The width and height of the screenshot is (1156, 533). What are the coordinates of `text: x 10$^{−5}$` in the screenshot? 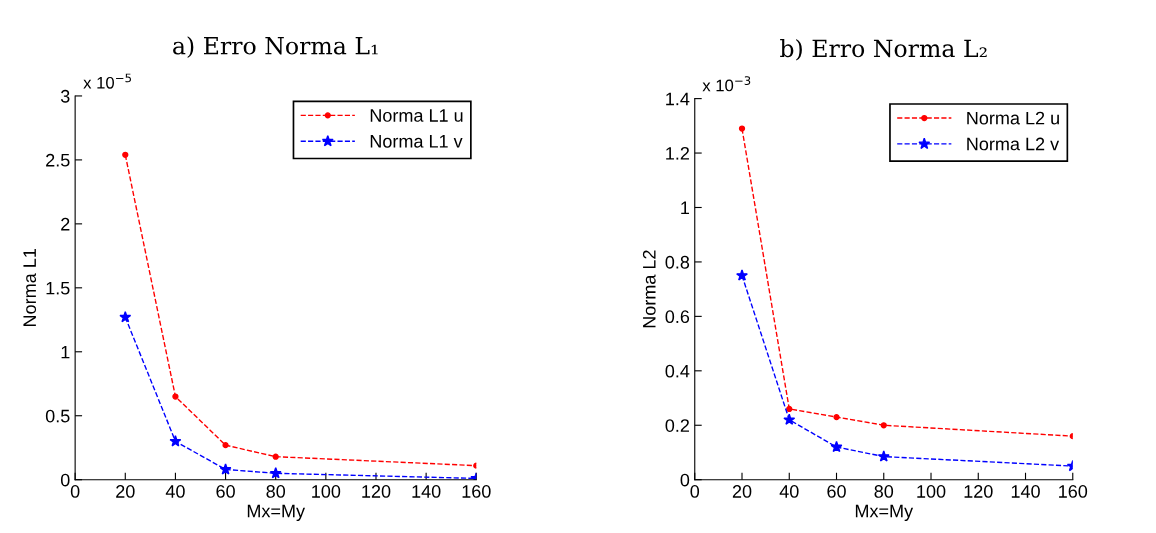 It's located at (107, 81).